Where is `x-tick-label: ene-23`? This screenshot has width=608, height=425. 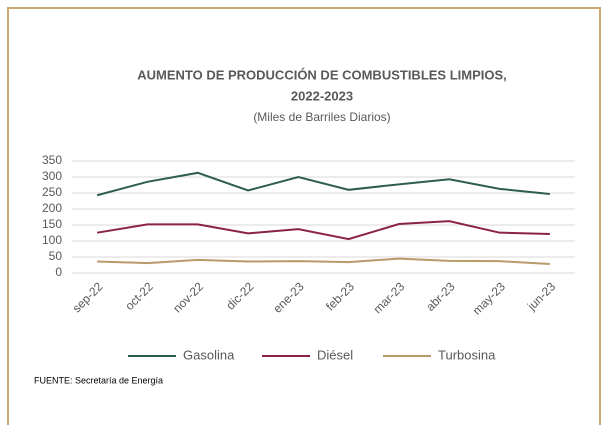 x-tick-label: ene-23 is located at coordinates (288, 297).